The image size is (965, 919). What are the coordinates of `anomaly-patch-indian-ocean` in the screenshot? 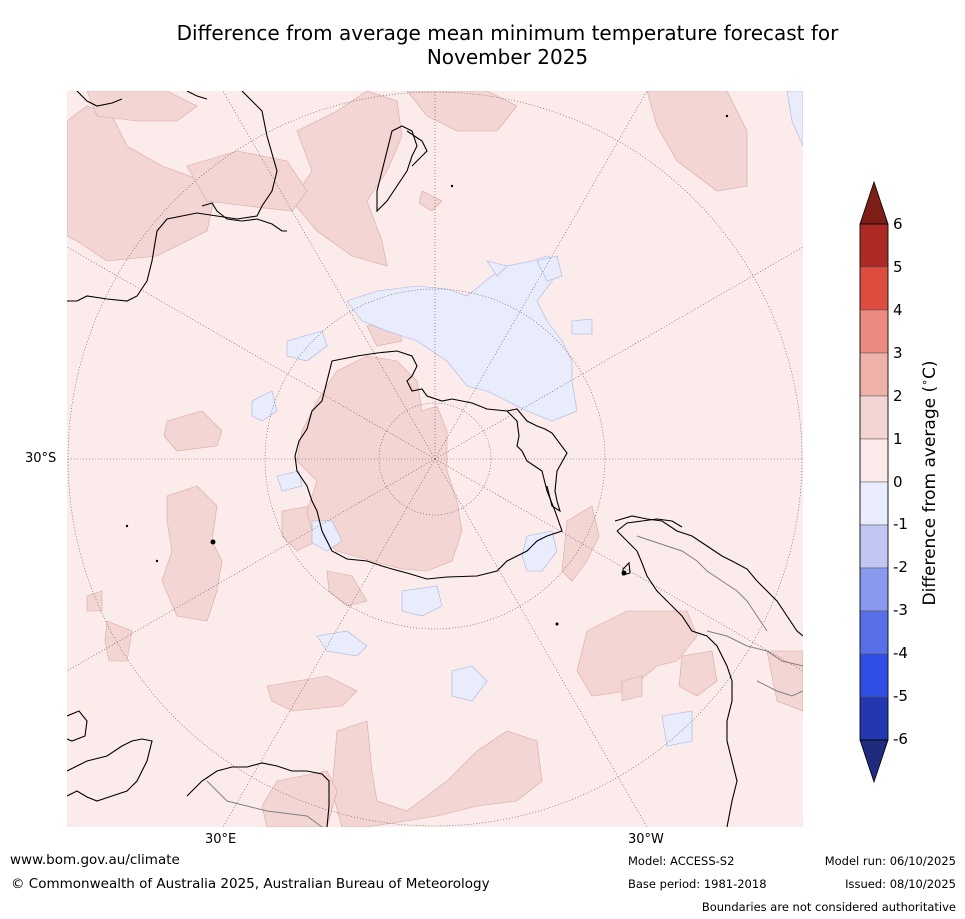 It's located at (247, 181).